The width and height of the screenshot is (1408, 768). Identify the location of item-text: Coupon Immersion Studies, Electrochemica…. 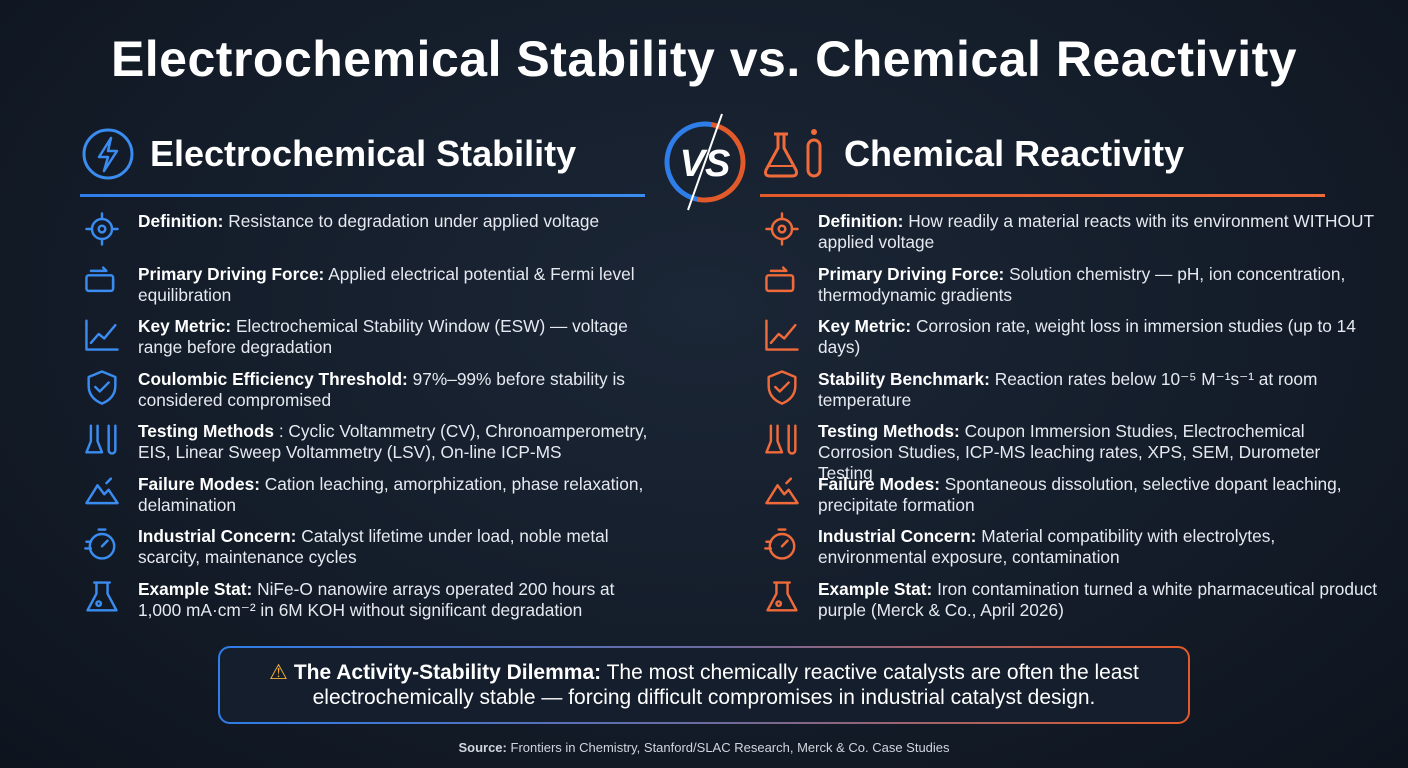
(1069, 452).